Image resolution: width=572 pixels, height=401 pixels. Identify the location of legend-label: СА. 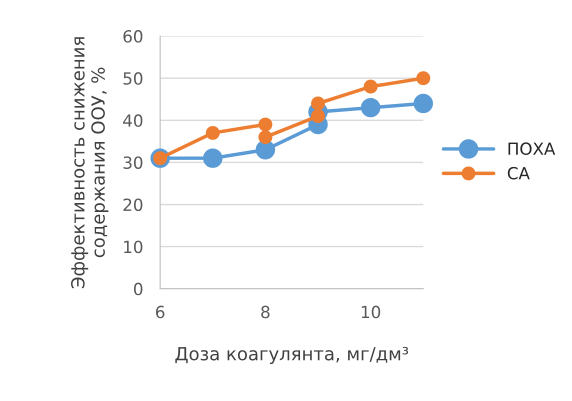
(519, 173).